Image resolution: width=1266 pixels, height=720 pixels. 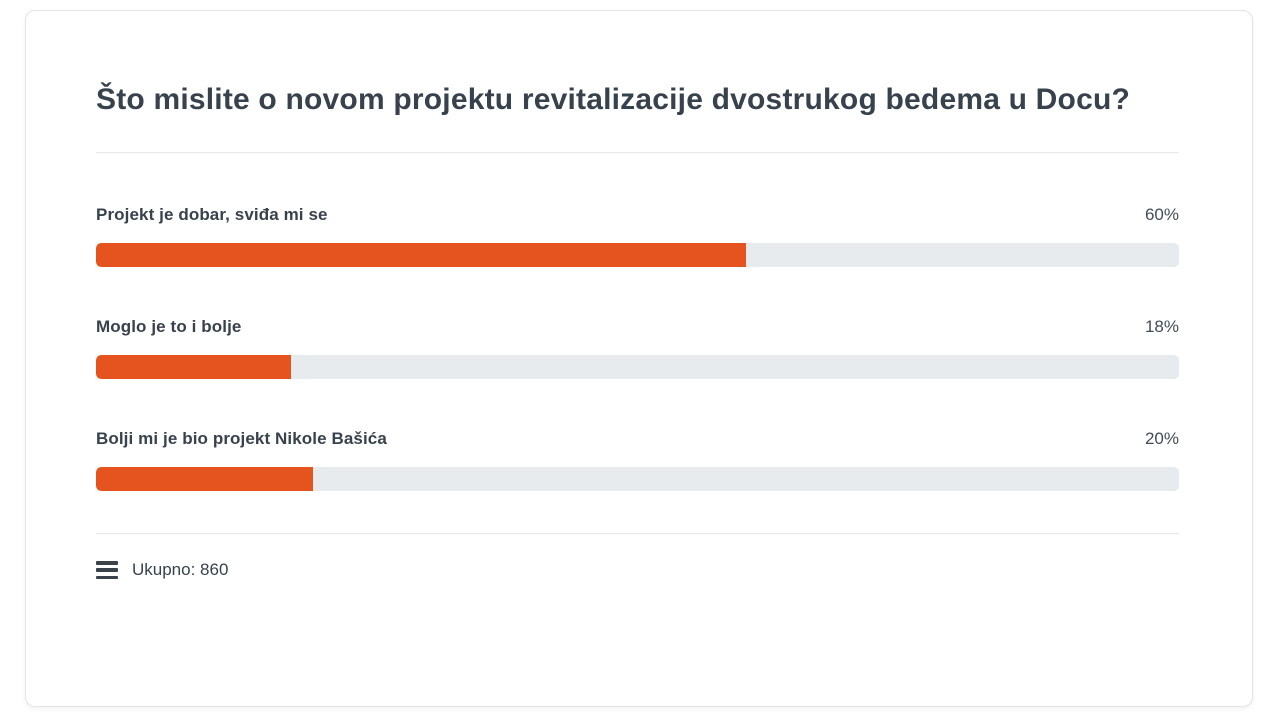 What do you see at coordinates (637, 235) in the screenshot?
I see `poll-option-row: Projekt je dobar, sviđa mi se 60%` at bounding box center [637, 235].